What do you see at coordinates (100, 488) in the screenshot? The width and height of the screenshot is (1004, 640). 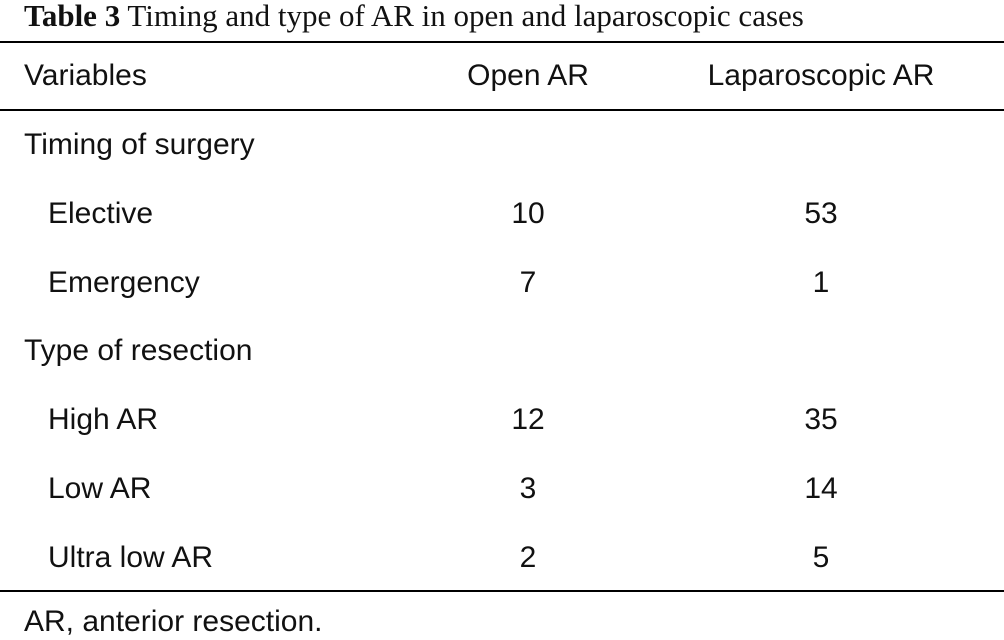 I see `row-label-low-ar: Low AR` at bounding box center [100, 488].